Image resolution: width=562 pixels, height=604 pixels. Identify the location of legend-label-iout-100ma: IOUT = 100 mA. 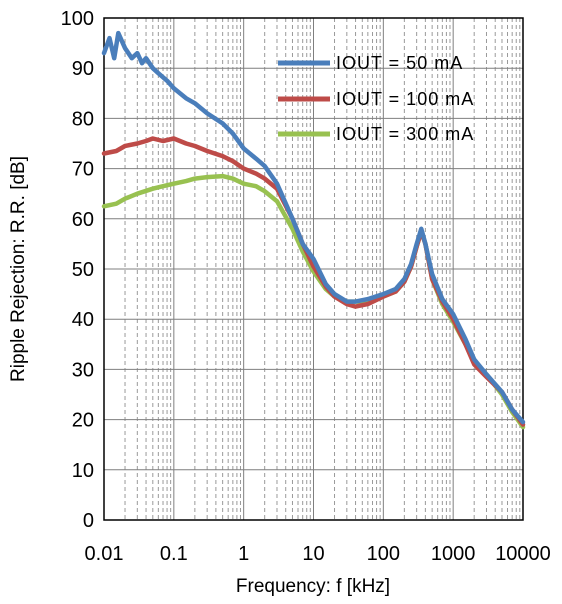
(405, 99).